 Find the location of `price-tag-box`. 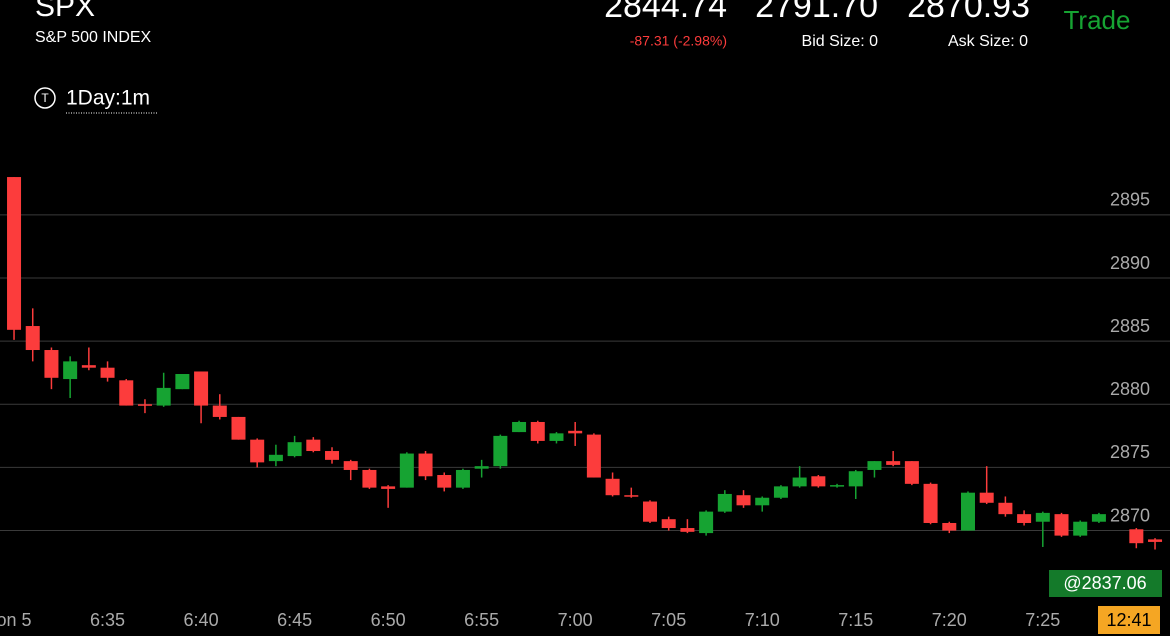

price-tag-box is located at coordinates (1105, 583).